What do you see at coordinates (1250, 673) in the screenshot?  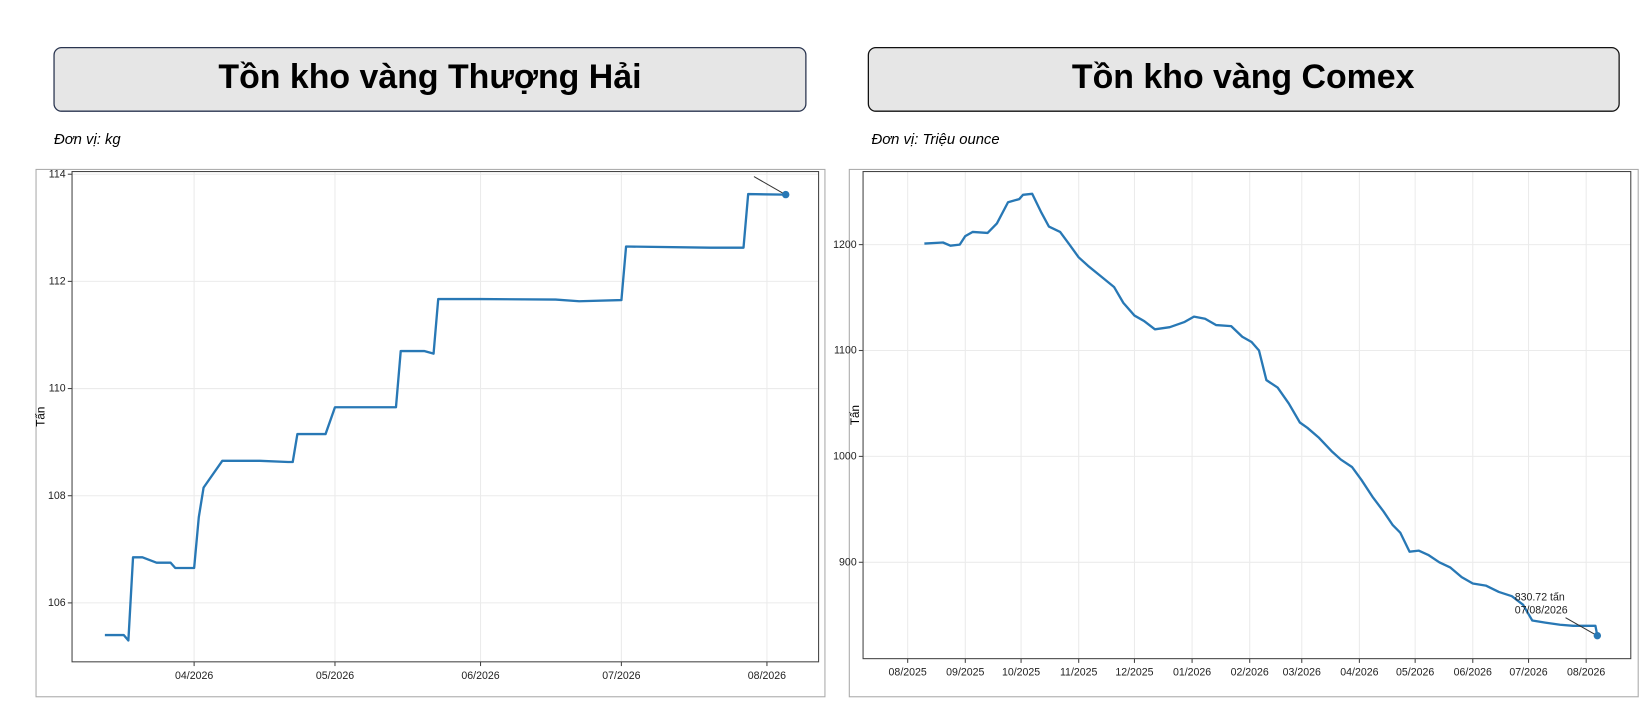 I see `x-tick-label: 02/2026` at bounding box center [1250, 673].